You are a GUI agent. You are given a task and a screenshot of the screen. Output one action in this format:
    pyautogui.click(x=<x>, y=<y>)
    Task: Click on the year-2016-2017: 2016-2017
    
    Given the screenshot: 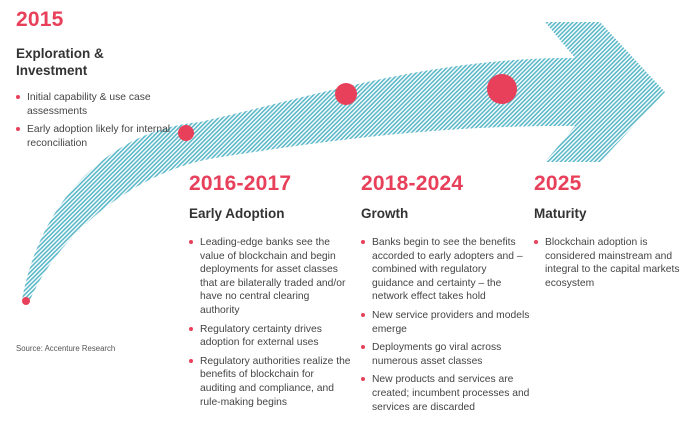 What is the action you would take?
    pyautogui.click(x=240, y=183)
    